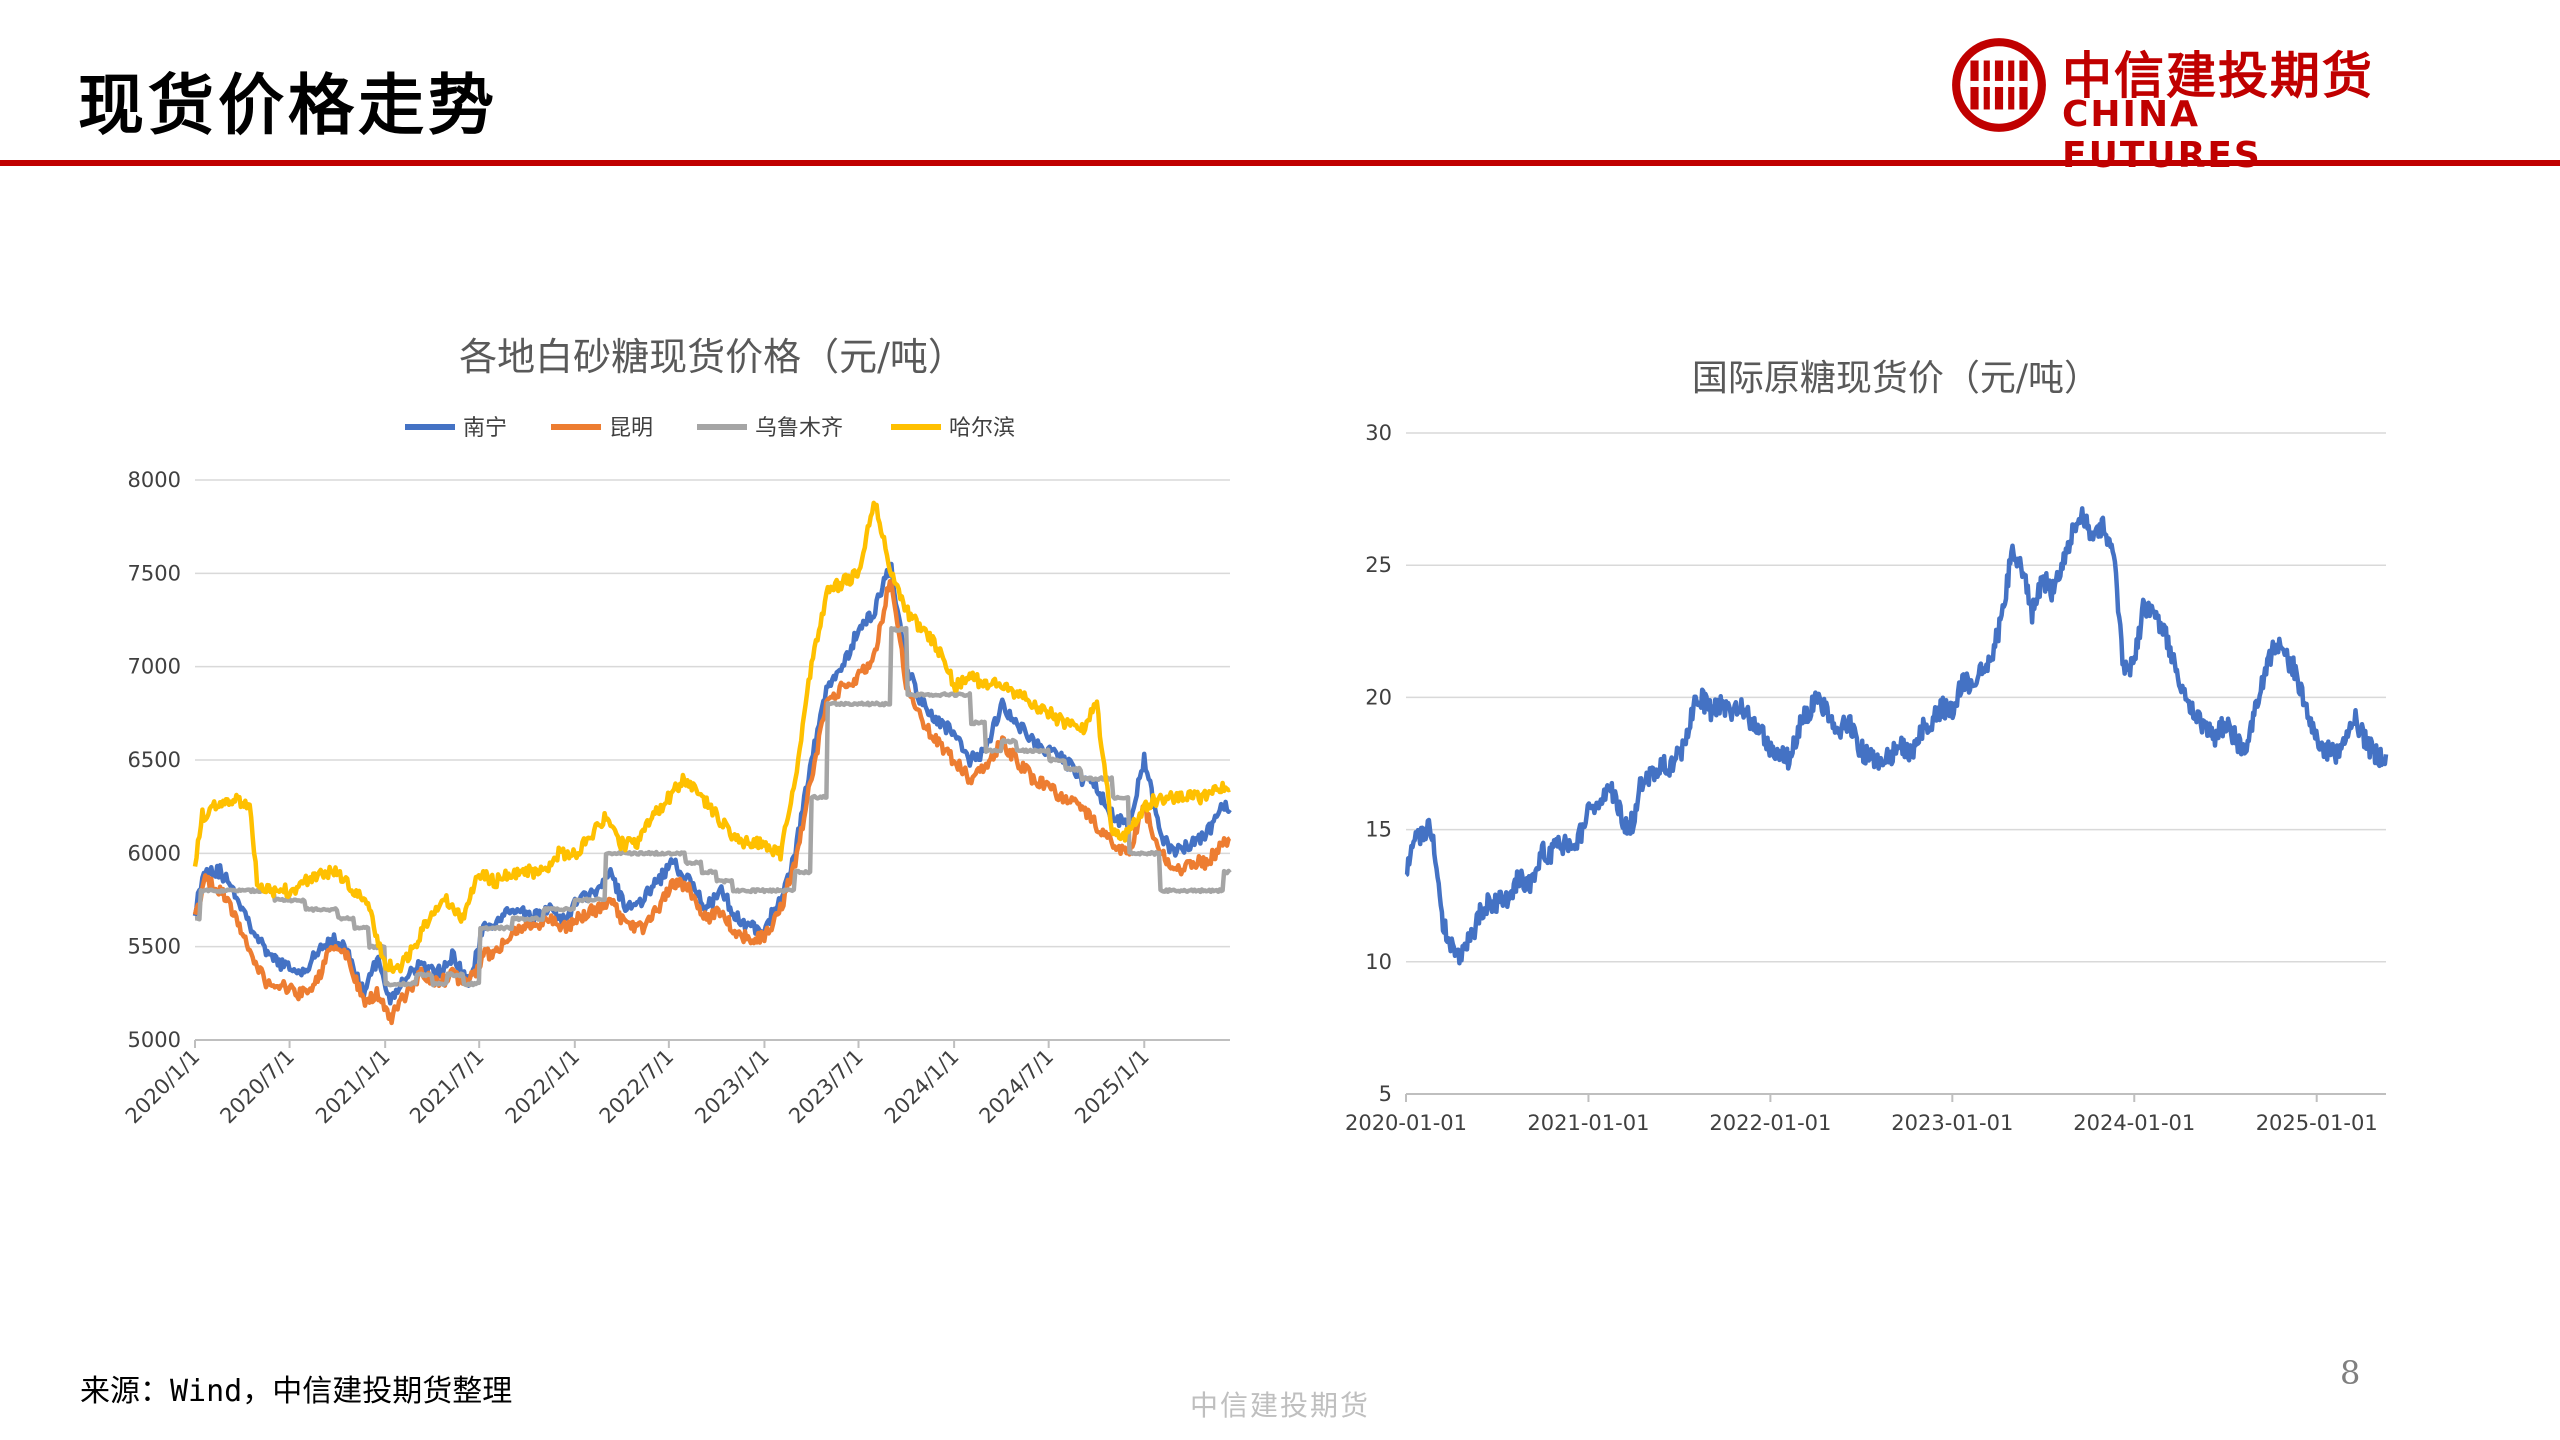 Image resolution: width=2560 pixels, height=1440 pixels. Describe the element at coordinates (1112, 1087) in the screenshot. I see `x-tick-label: 2025/1/1` at that location.